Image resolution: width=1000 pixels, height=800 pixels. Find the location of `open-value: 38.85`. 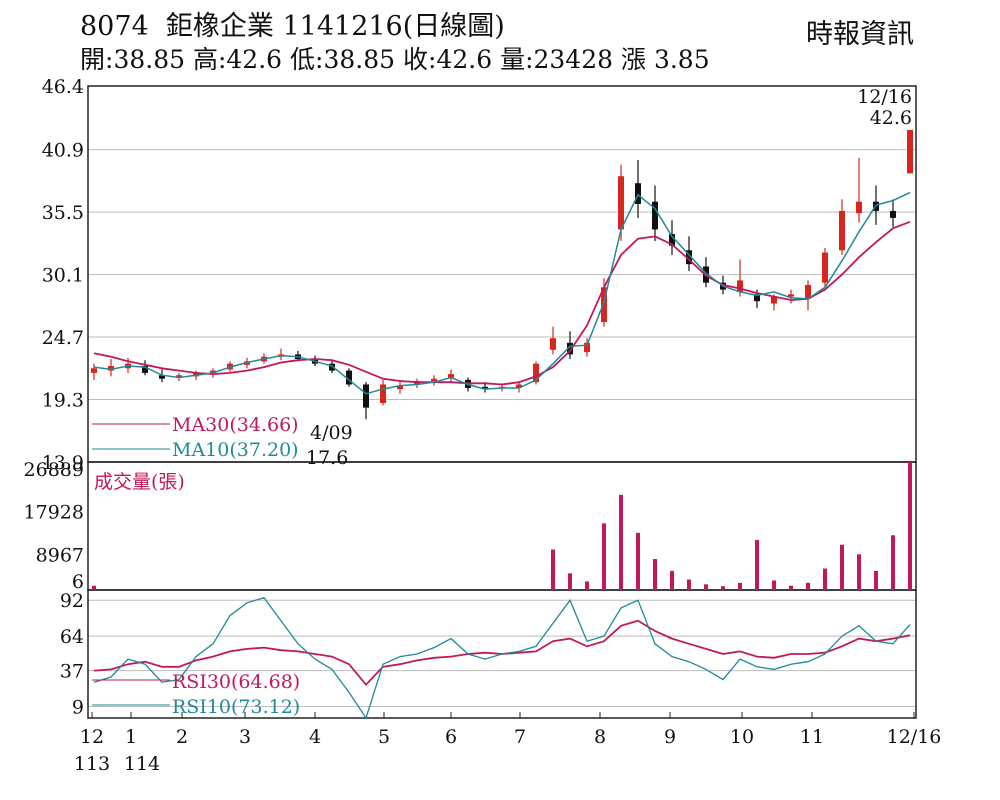

open-value: 38.85 is located at coordinates (149, 59).